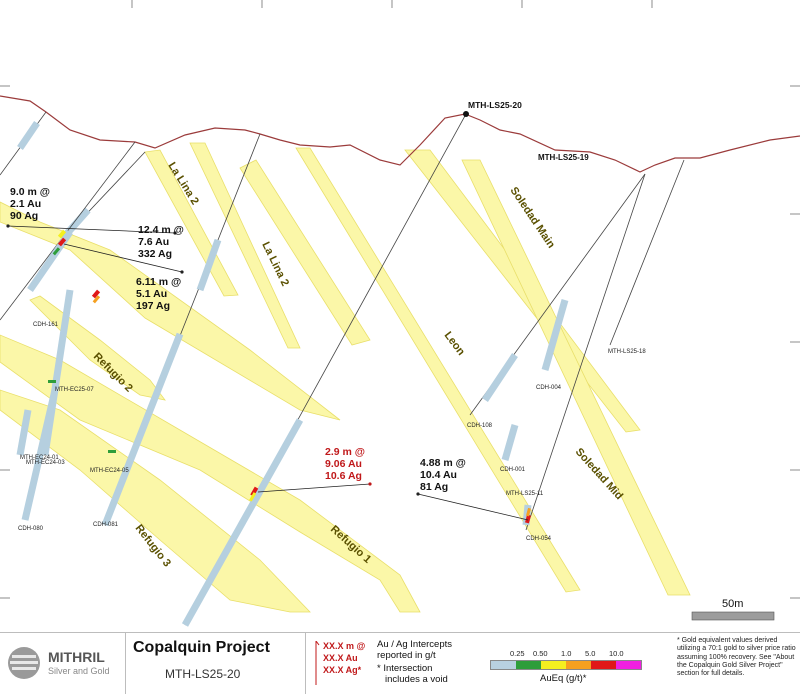 This screenshot has height=694, width=800. I want to click on svg-text: 9.06 Au, so click(343, 464).